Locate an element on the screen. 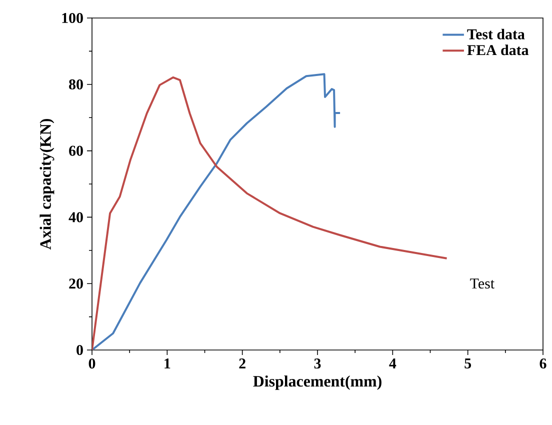  x-axis-title: Displacement(mm) is located at coordinates (317, 382).